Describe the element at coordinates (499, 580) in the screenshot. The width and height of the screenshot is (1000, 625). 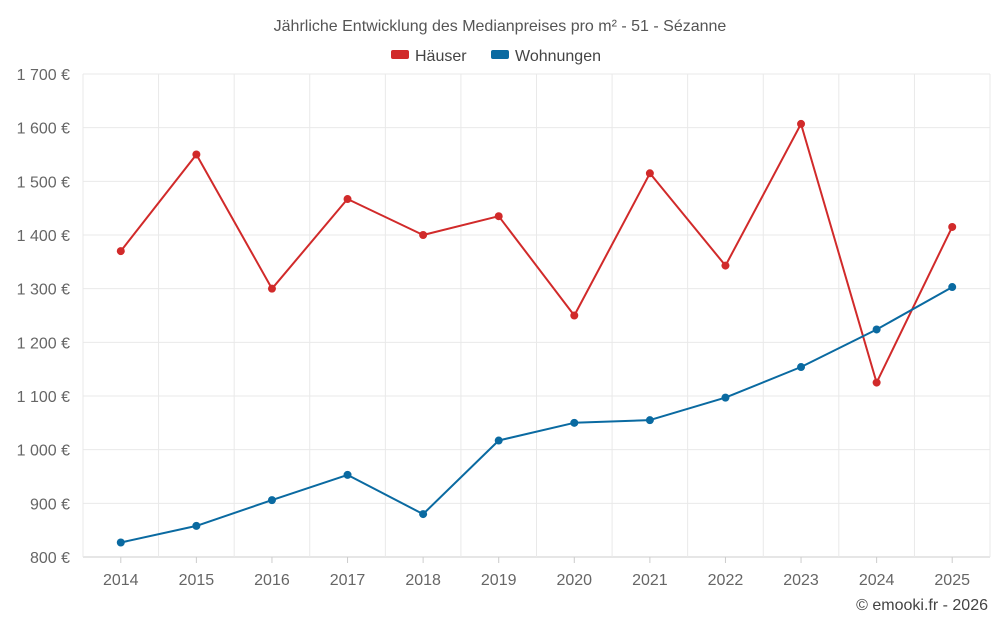
I see `x-tick-label: 2019` at that location.